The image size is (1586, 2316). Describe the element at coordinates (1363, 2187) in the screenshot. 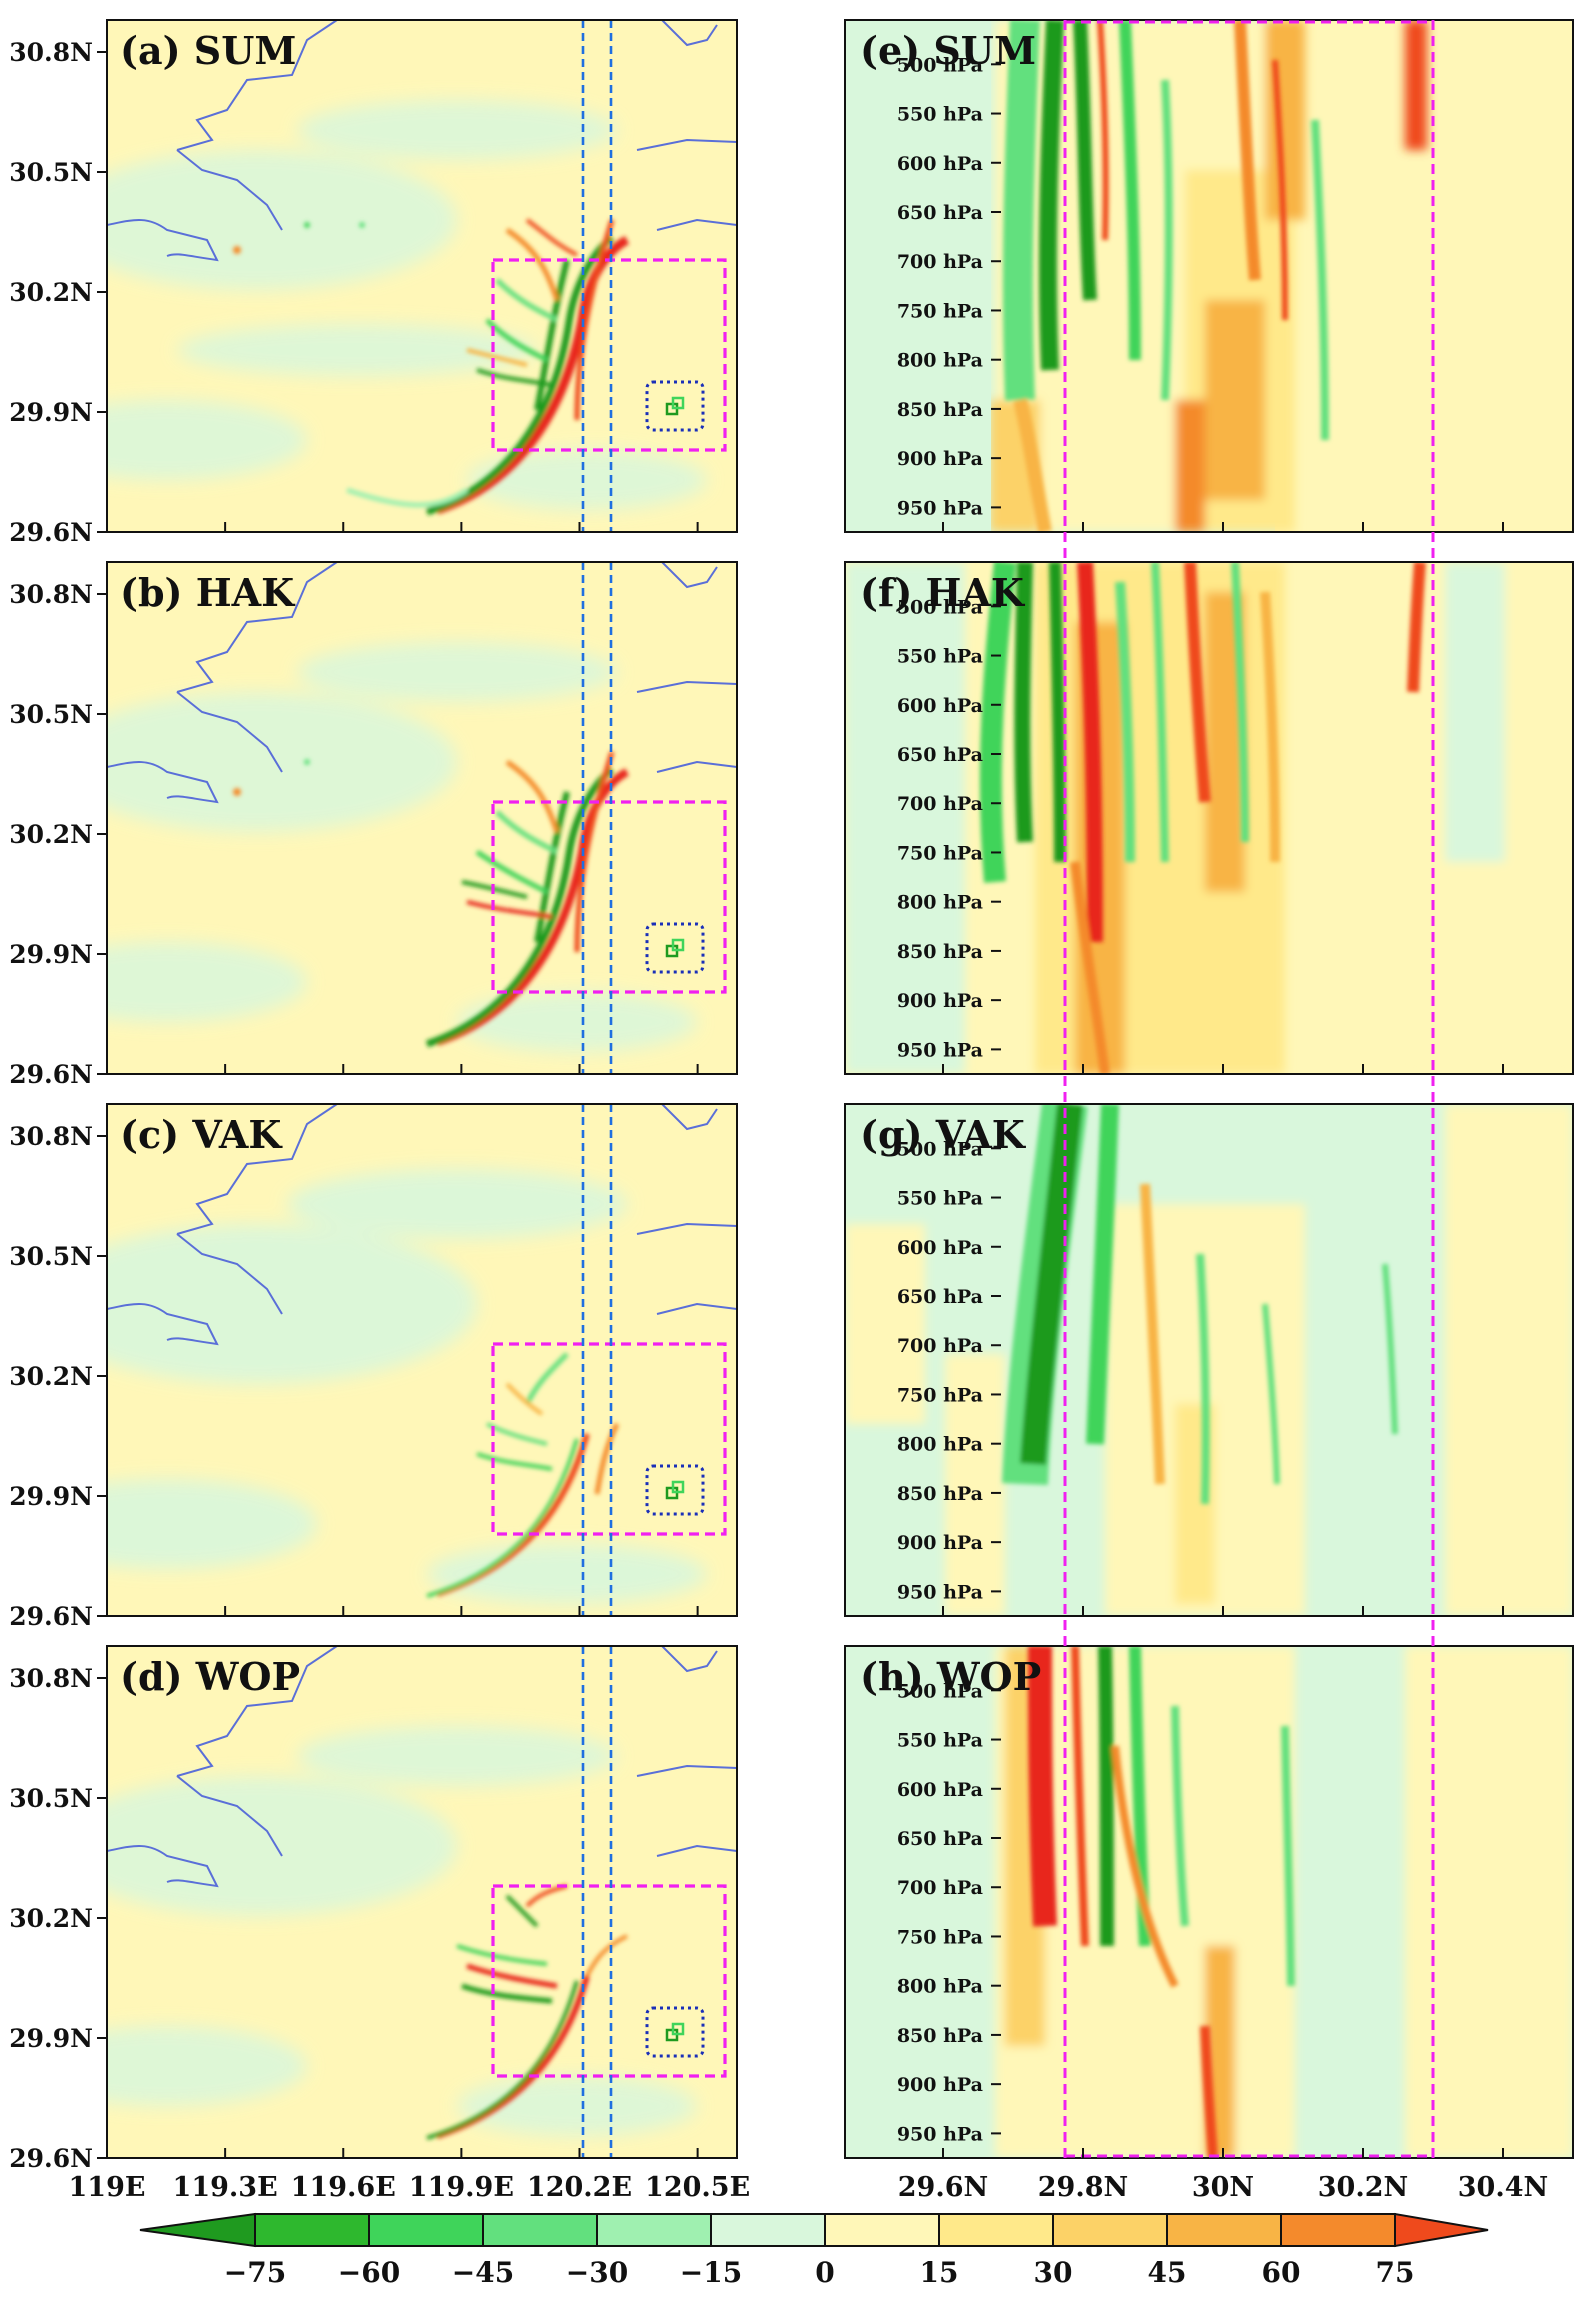

I see `section-xtick-label: 30.2N` at that location.